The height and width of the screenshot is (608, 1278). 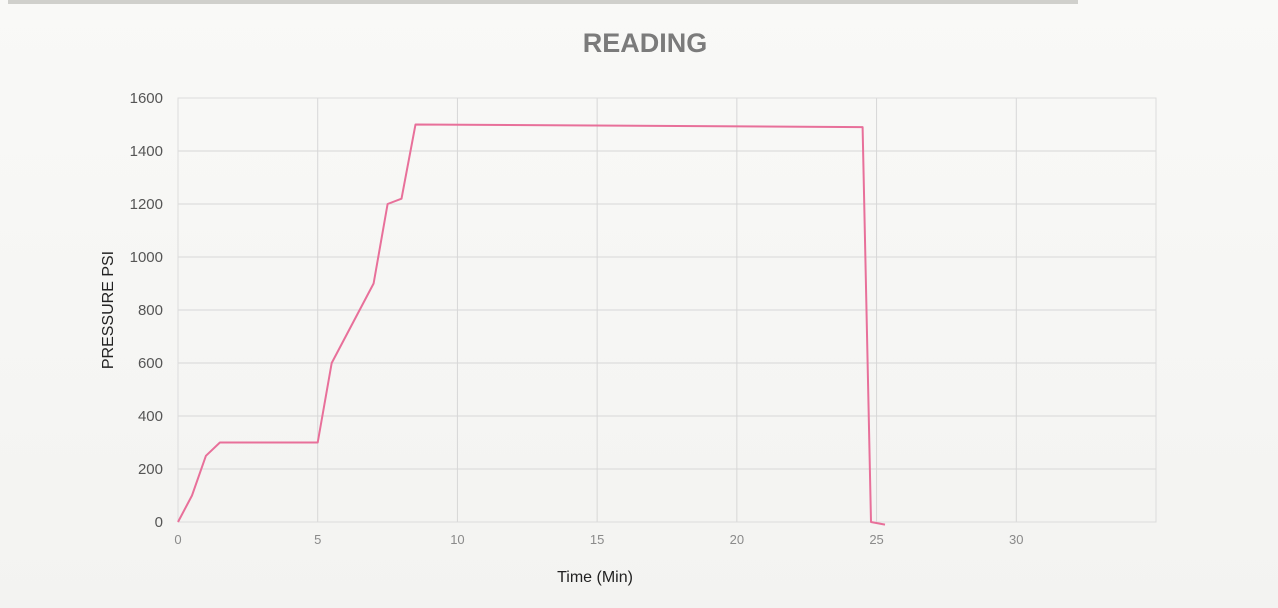 I want to click on x-tick-label-15: 15, so click(x=597, y=539).